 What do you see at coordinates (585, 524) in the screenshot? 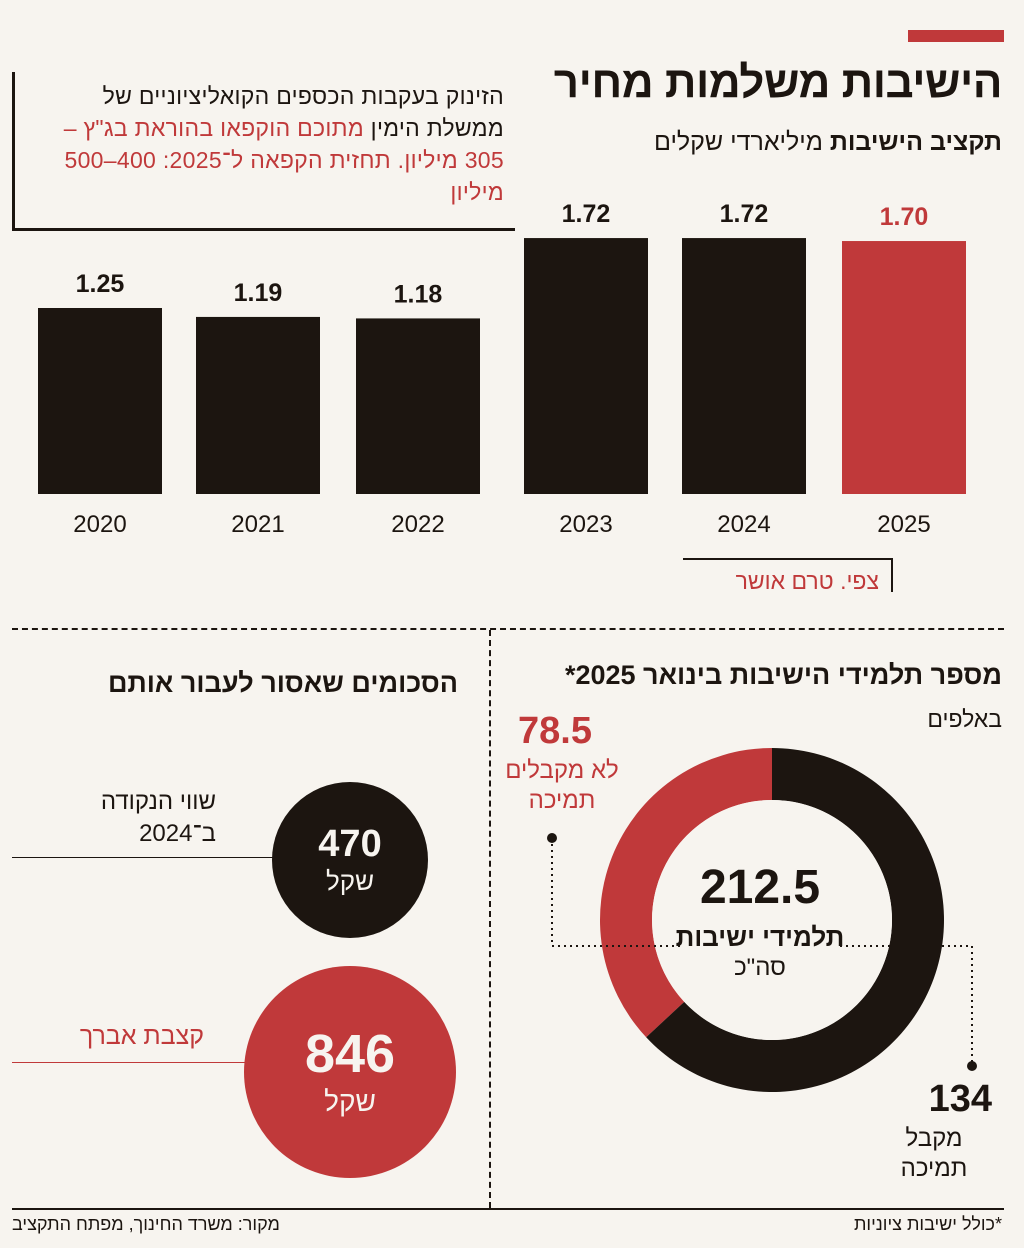
I see `x-tick-label-2023: 2023` at bounding box center [585, 524].